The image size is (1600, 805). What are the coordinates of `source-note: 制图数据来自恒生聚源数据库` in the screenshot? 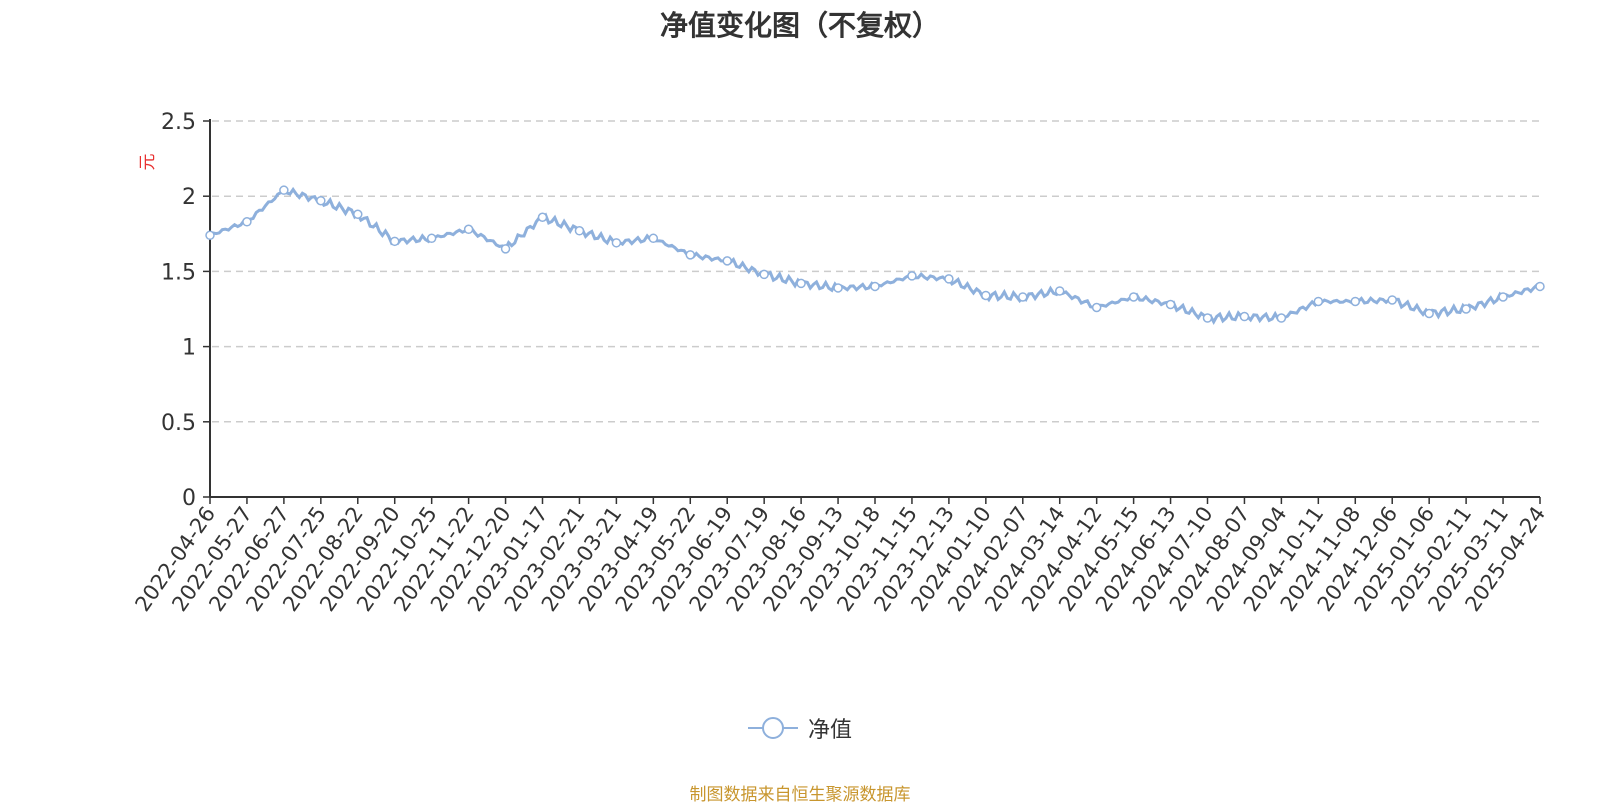 It's located at (800, 795).